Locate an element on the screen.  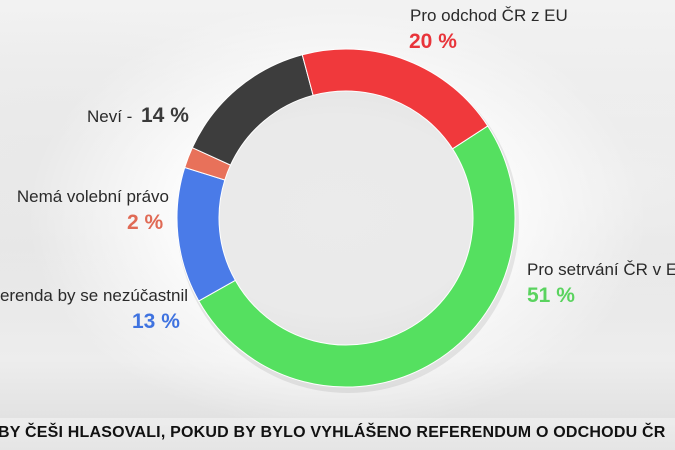
value-volebni: 2 % is located at coordinates (145, 222).